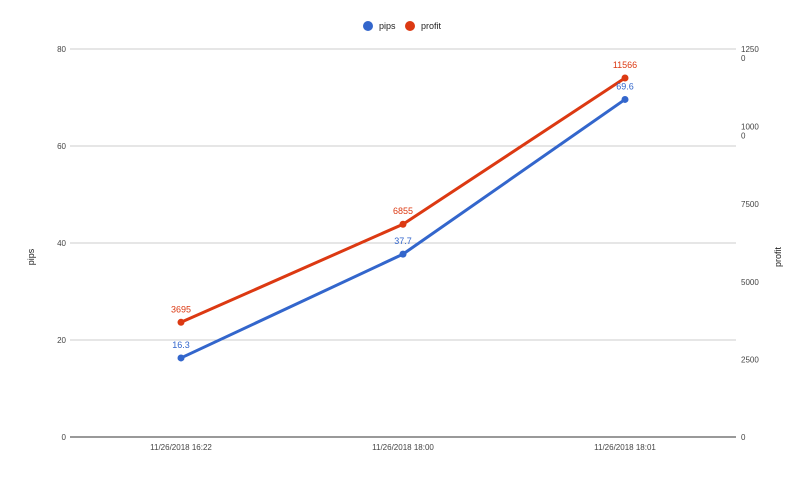  I want to click on right-tick-label: 2500, so click(750, 359).